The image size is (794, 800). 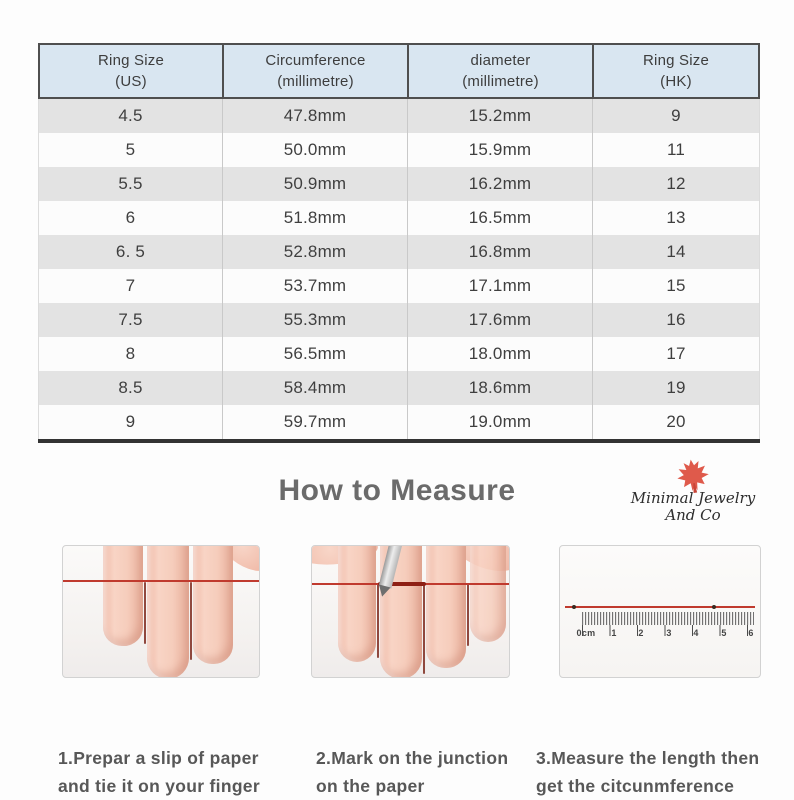 I want to click on caption-line: on the paper, so click(x=370, y=786).